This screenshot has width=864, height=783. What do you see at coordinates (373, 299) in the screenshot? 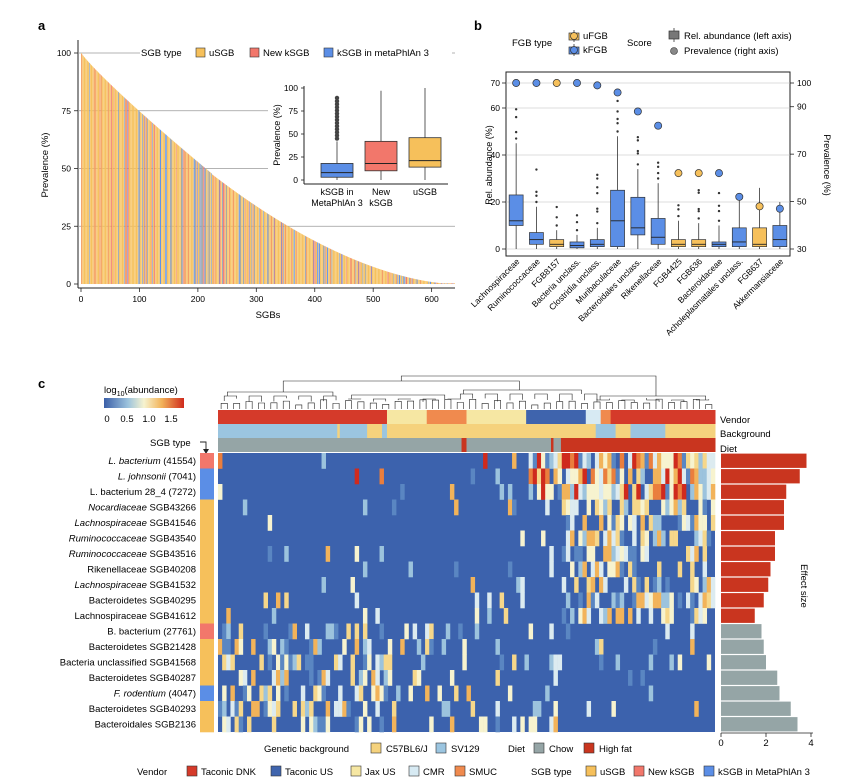
I see `x-tick-label: 500` at bounding box center [373, 299].